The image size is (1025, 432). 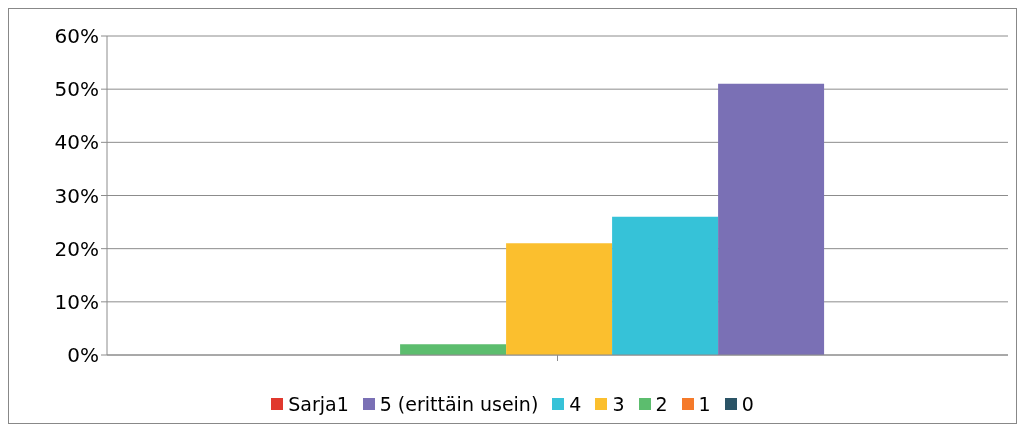 What do you see at coordinates (76, 301) in the screenshot?
I see `y-tick-label: 10%` at bounding box center [76, 301].